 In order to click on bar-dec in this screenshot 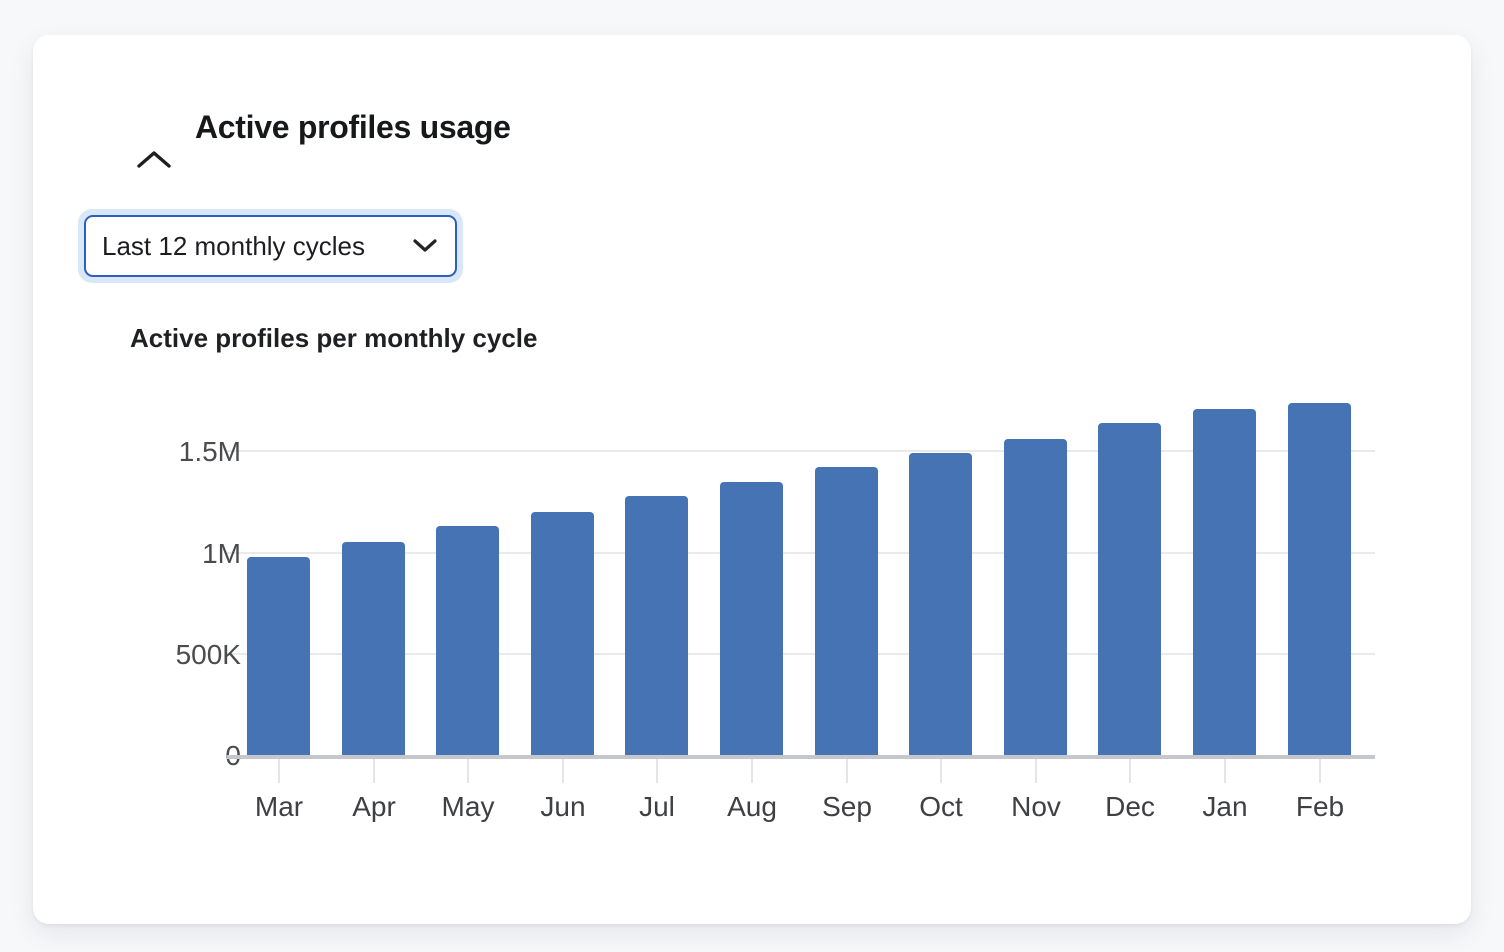, I will do `click(1129, 589)`.